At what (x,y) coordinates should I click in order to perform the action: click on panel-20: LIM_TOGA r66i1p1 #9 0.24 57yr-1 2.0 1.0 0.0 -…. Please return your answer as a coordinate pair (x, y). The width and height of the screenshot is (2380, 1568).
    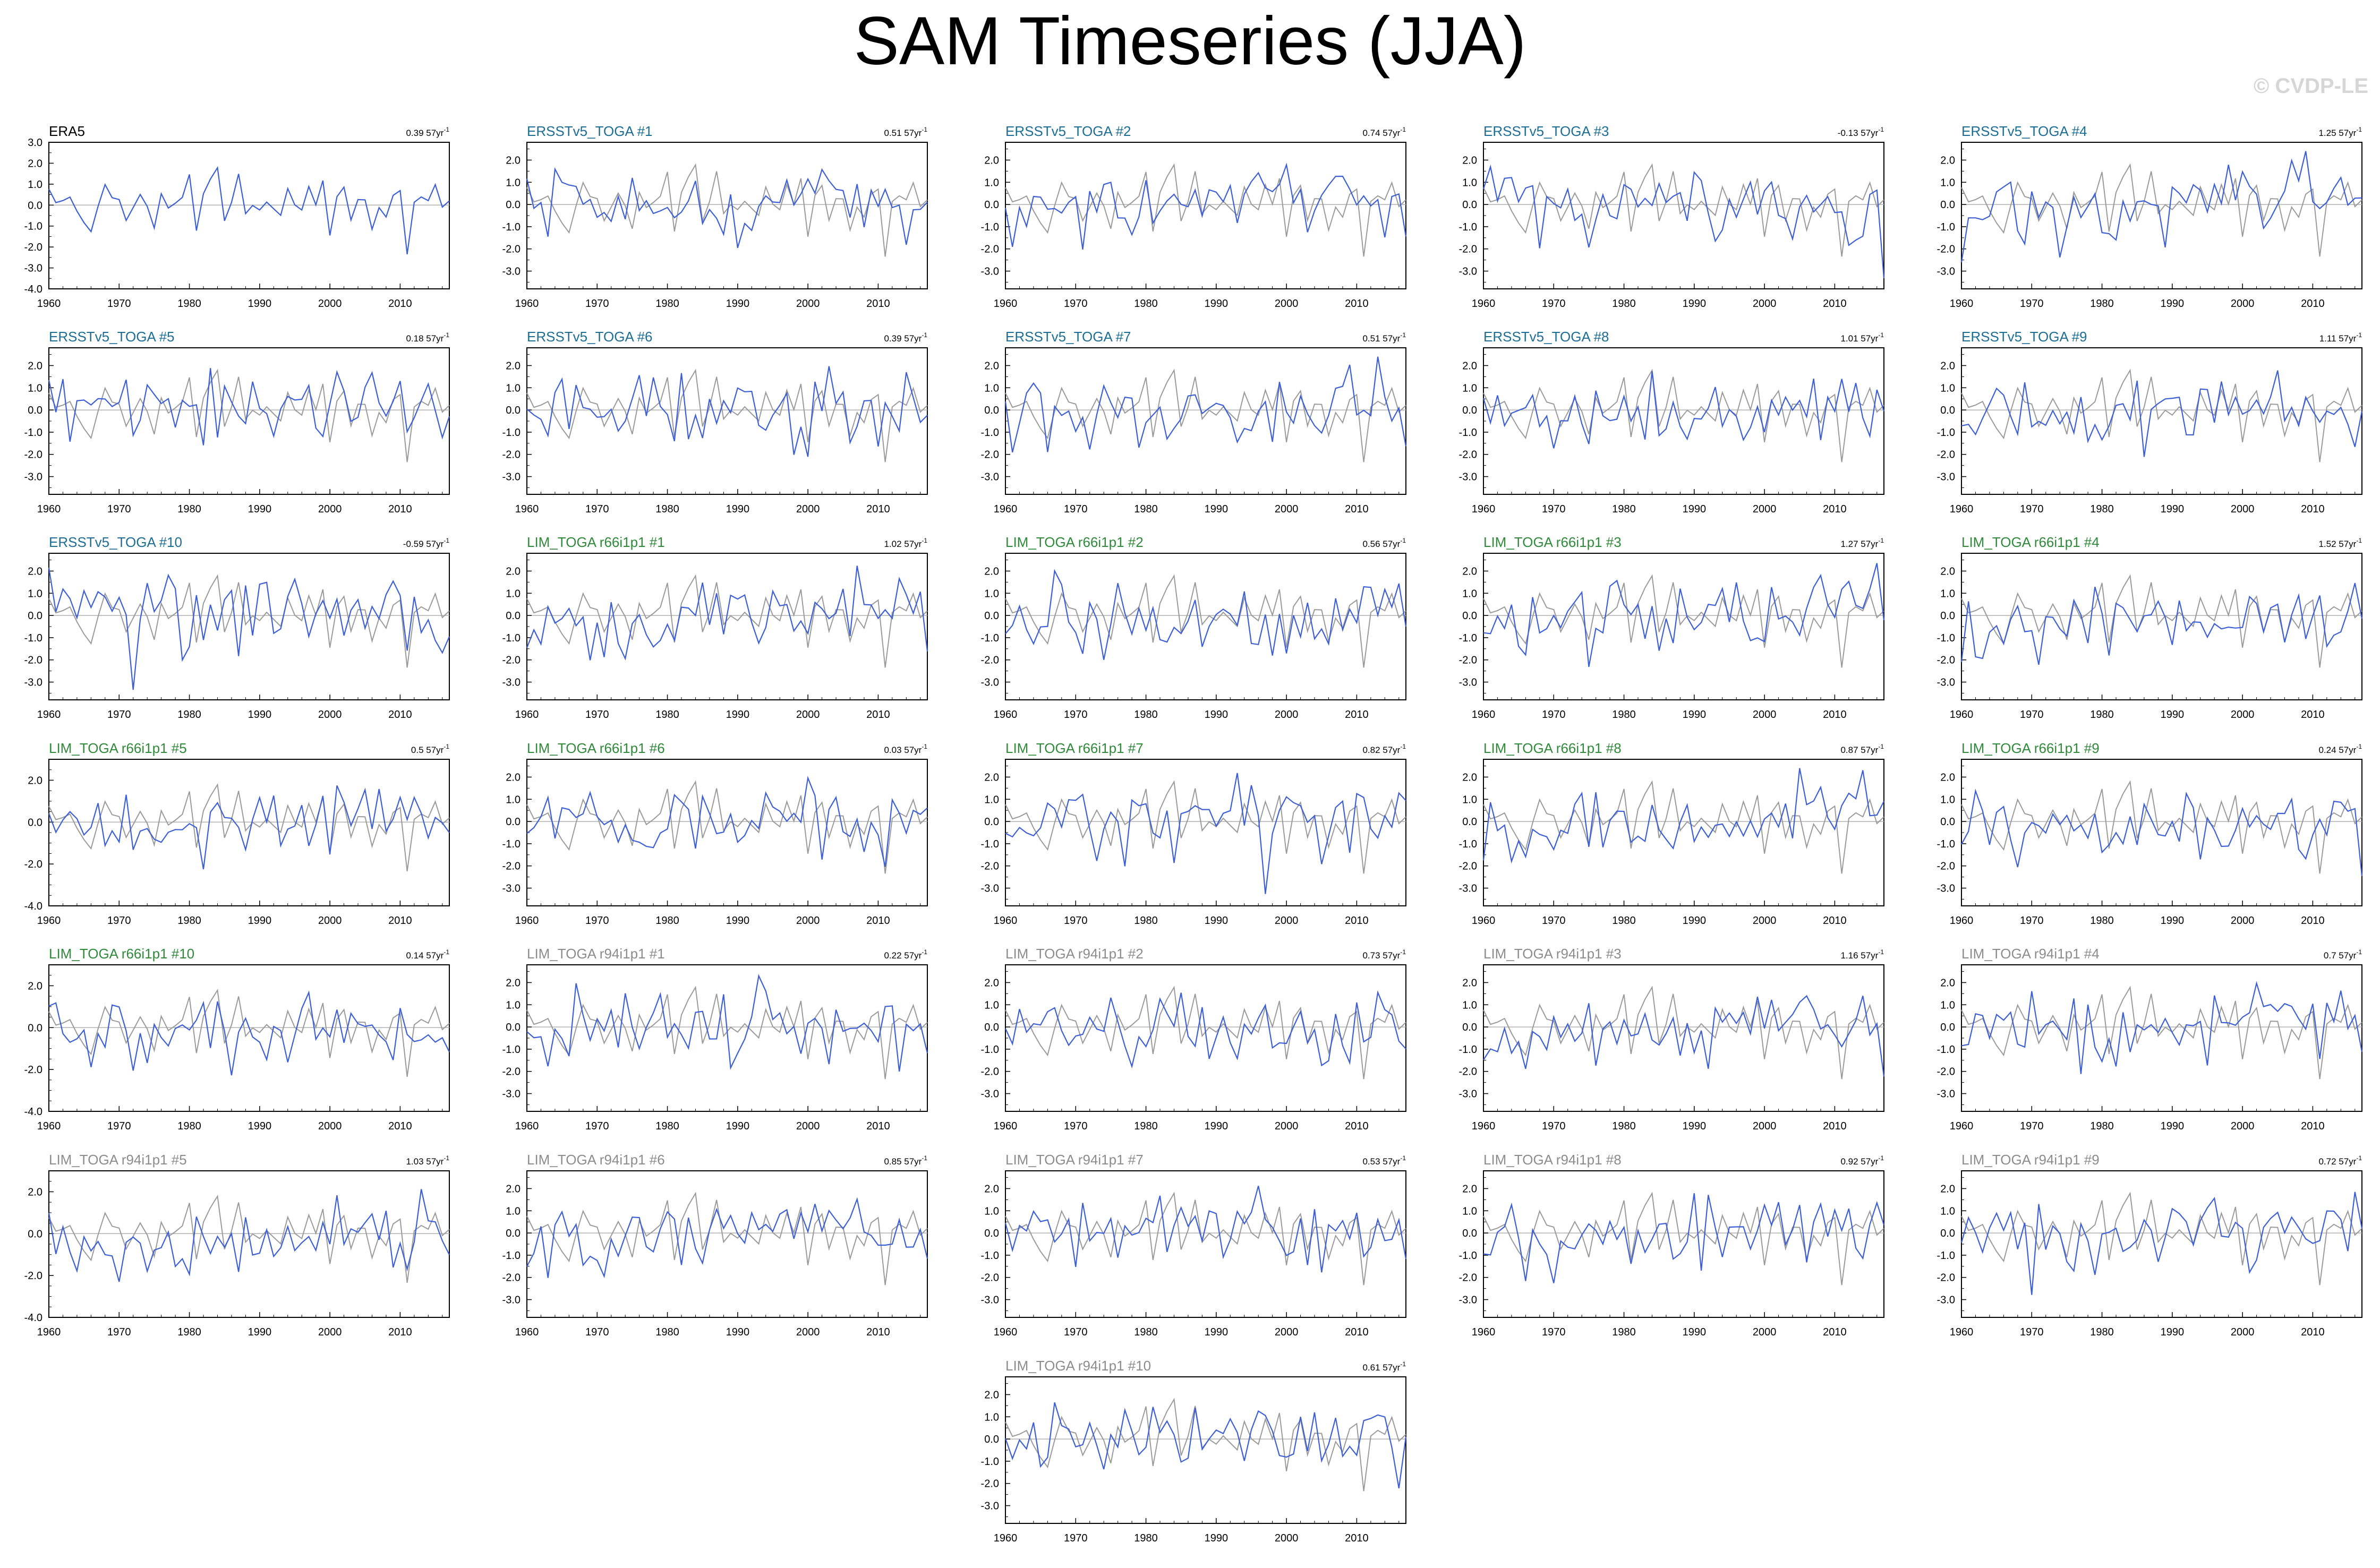
    Looking at the image, I should click on (2150, 833).